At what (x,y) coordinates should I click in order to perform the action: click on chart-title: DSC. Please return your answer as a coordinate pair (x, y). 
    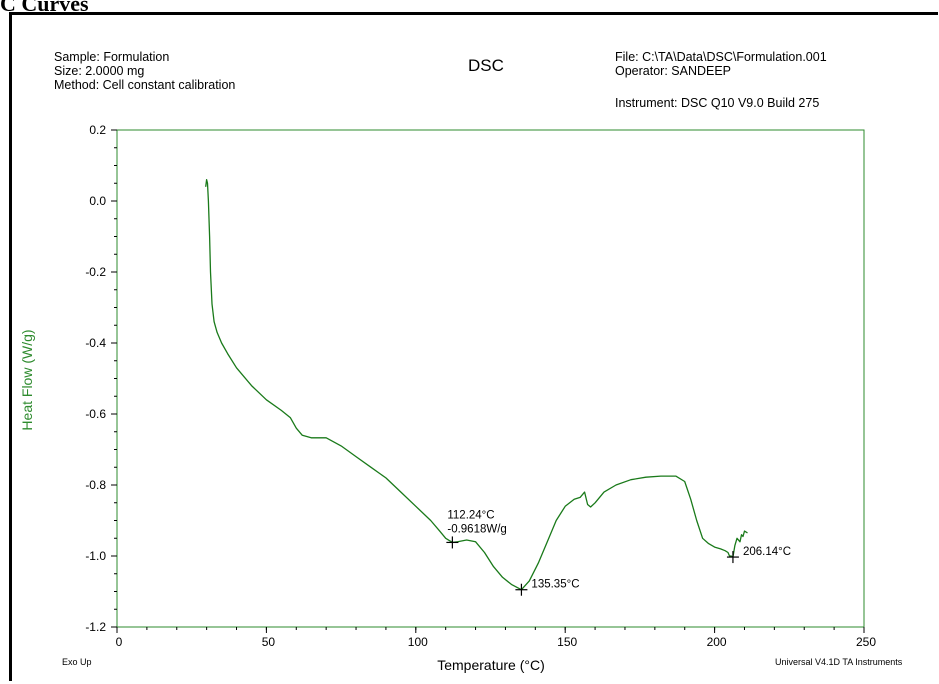
    Looking at the image, I should click on (486, 65).